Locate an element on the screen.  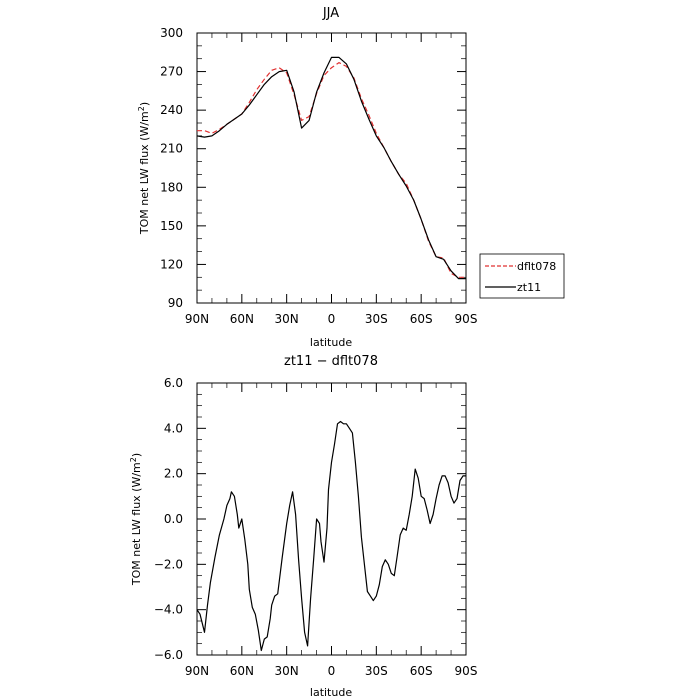
y-axis-label-bottom: TOM net LW flux (W/m2) is located at coordinates (136, 519).